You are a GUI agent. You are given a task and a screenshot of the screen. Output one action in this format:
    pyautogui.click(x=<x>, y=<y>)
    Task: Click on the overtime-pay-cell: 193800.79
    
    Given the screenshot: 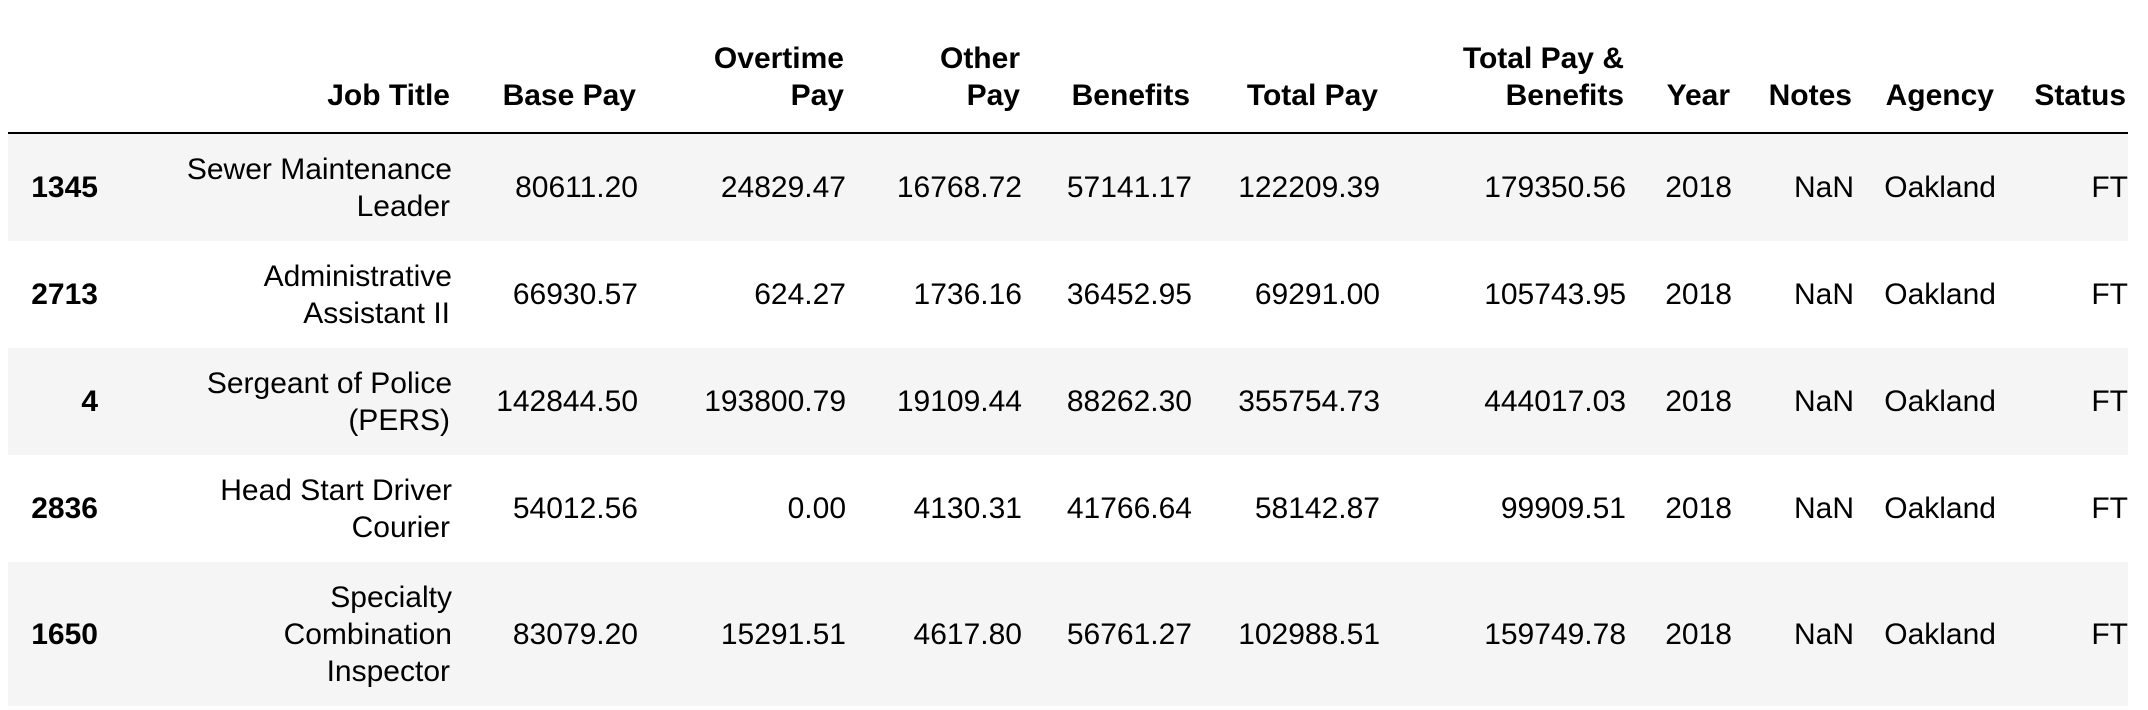 What is the action you would take?
    pyautogui.click(x=775, y=401)
    